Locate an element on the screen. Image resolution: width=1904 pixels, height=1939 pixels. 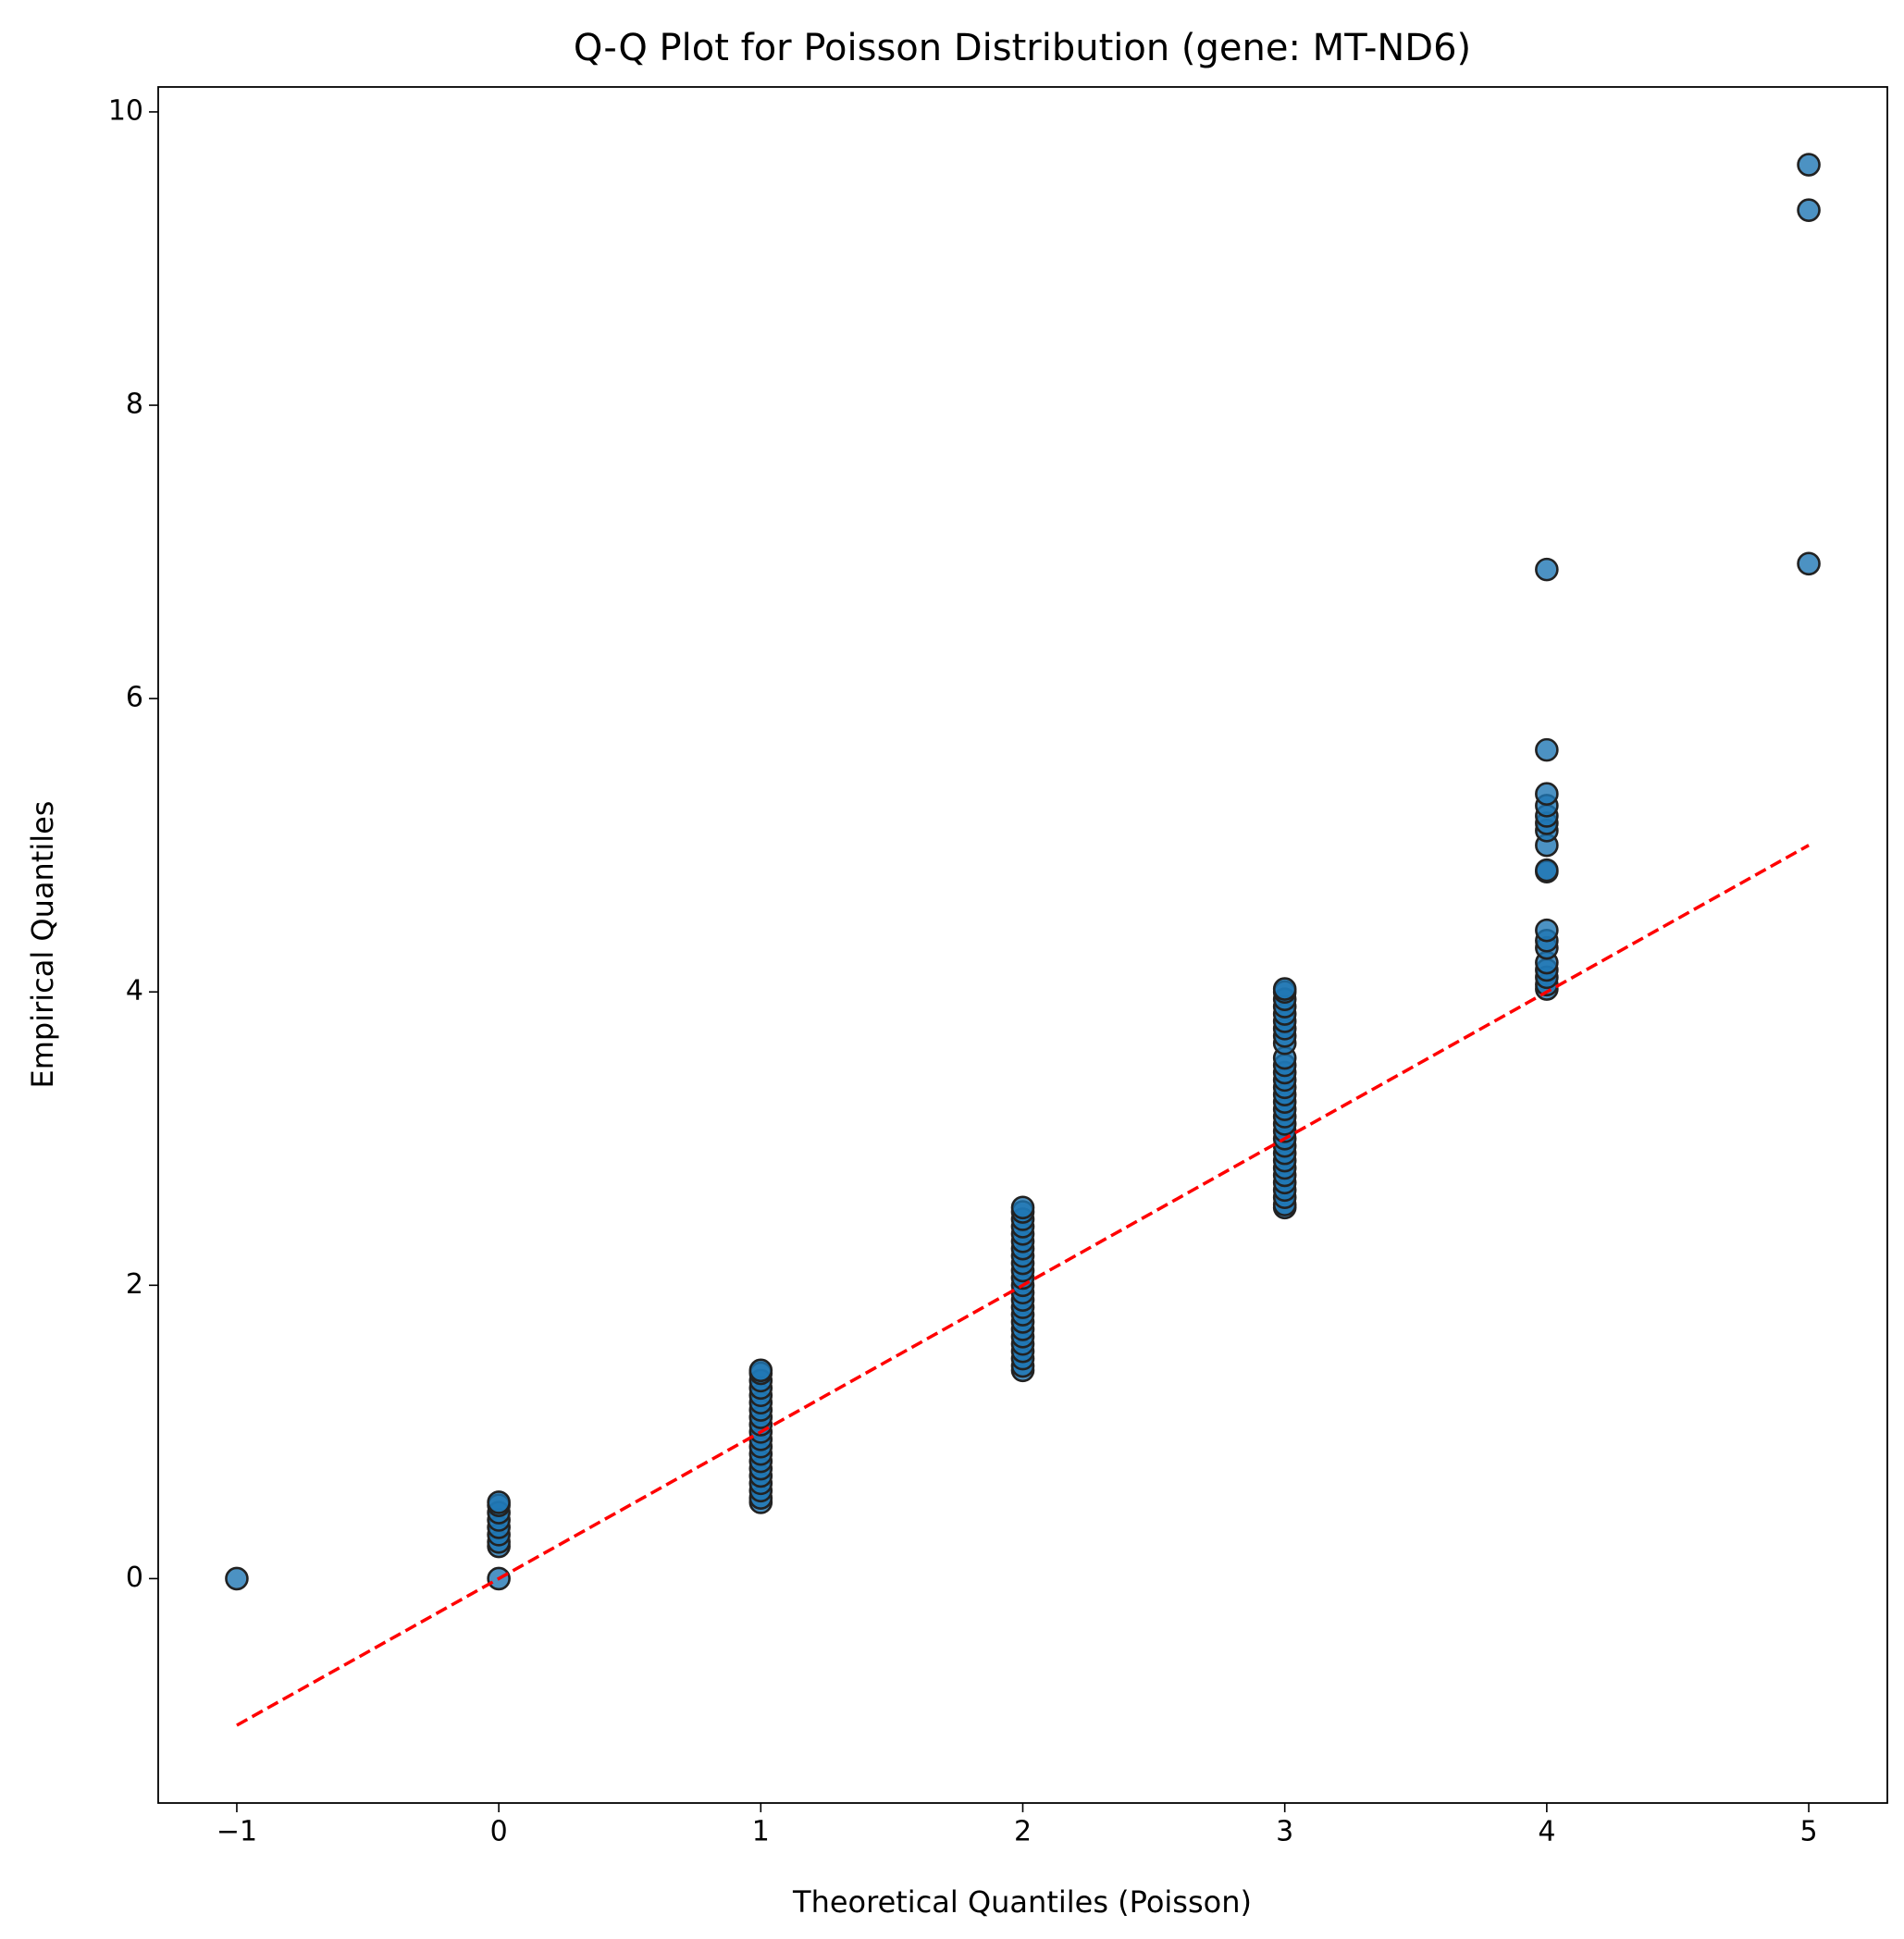
y-tick-label: 10 is located at coordinates (126, 110).